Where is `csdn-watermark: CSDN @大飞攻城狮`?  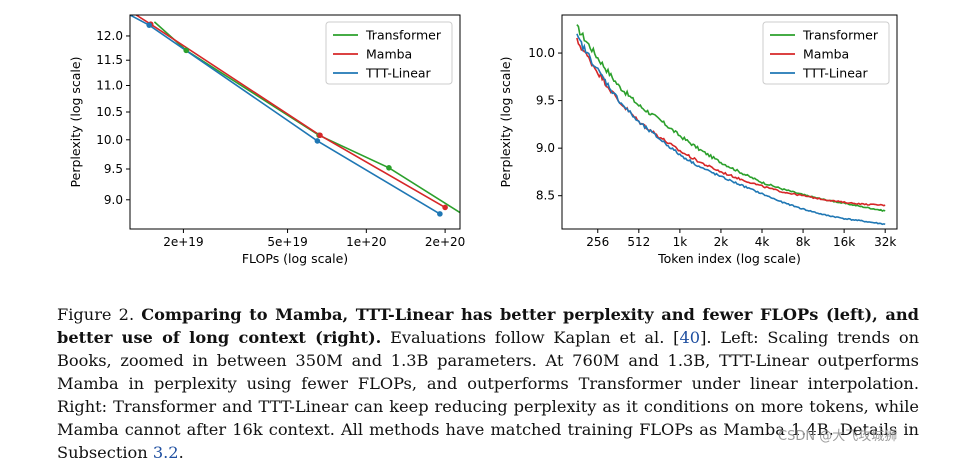
csdn-watermark: CSDN @大飞攻城狮 is located at coordinates (838, 436).